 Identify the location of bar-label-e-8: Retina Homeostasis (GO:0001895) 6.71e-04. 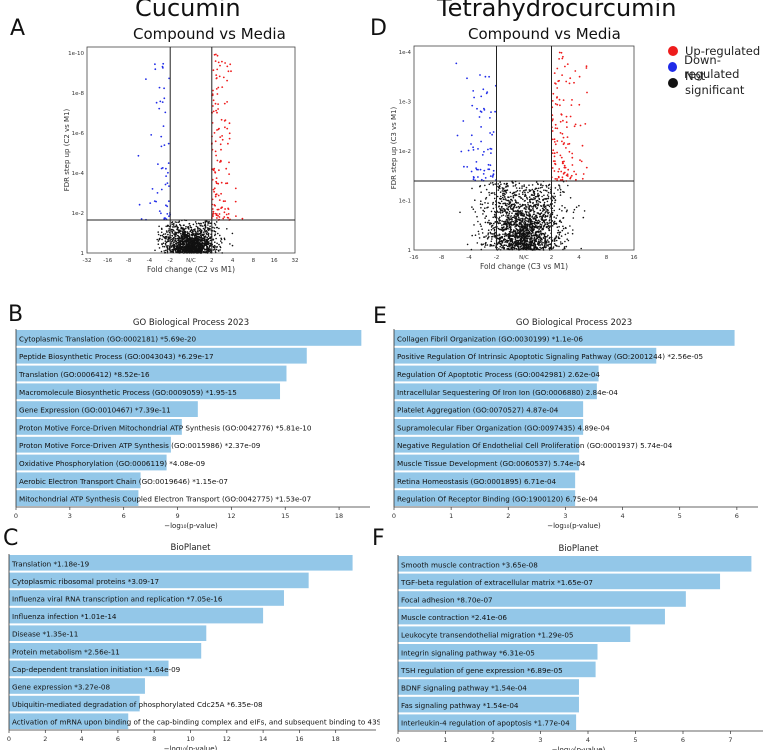
(477, 481).